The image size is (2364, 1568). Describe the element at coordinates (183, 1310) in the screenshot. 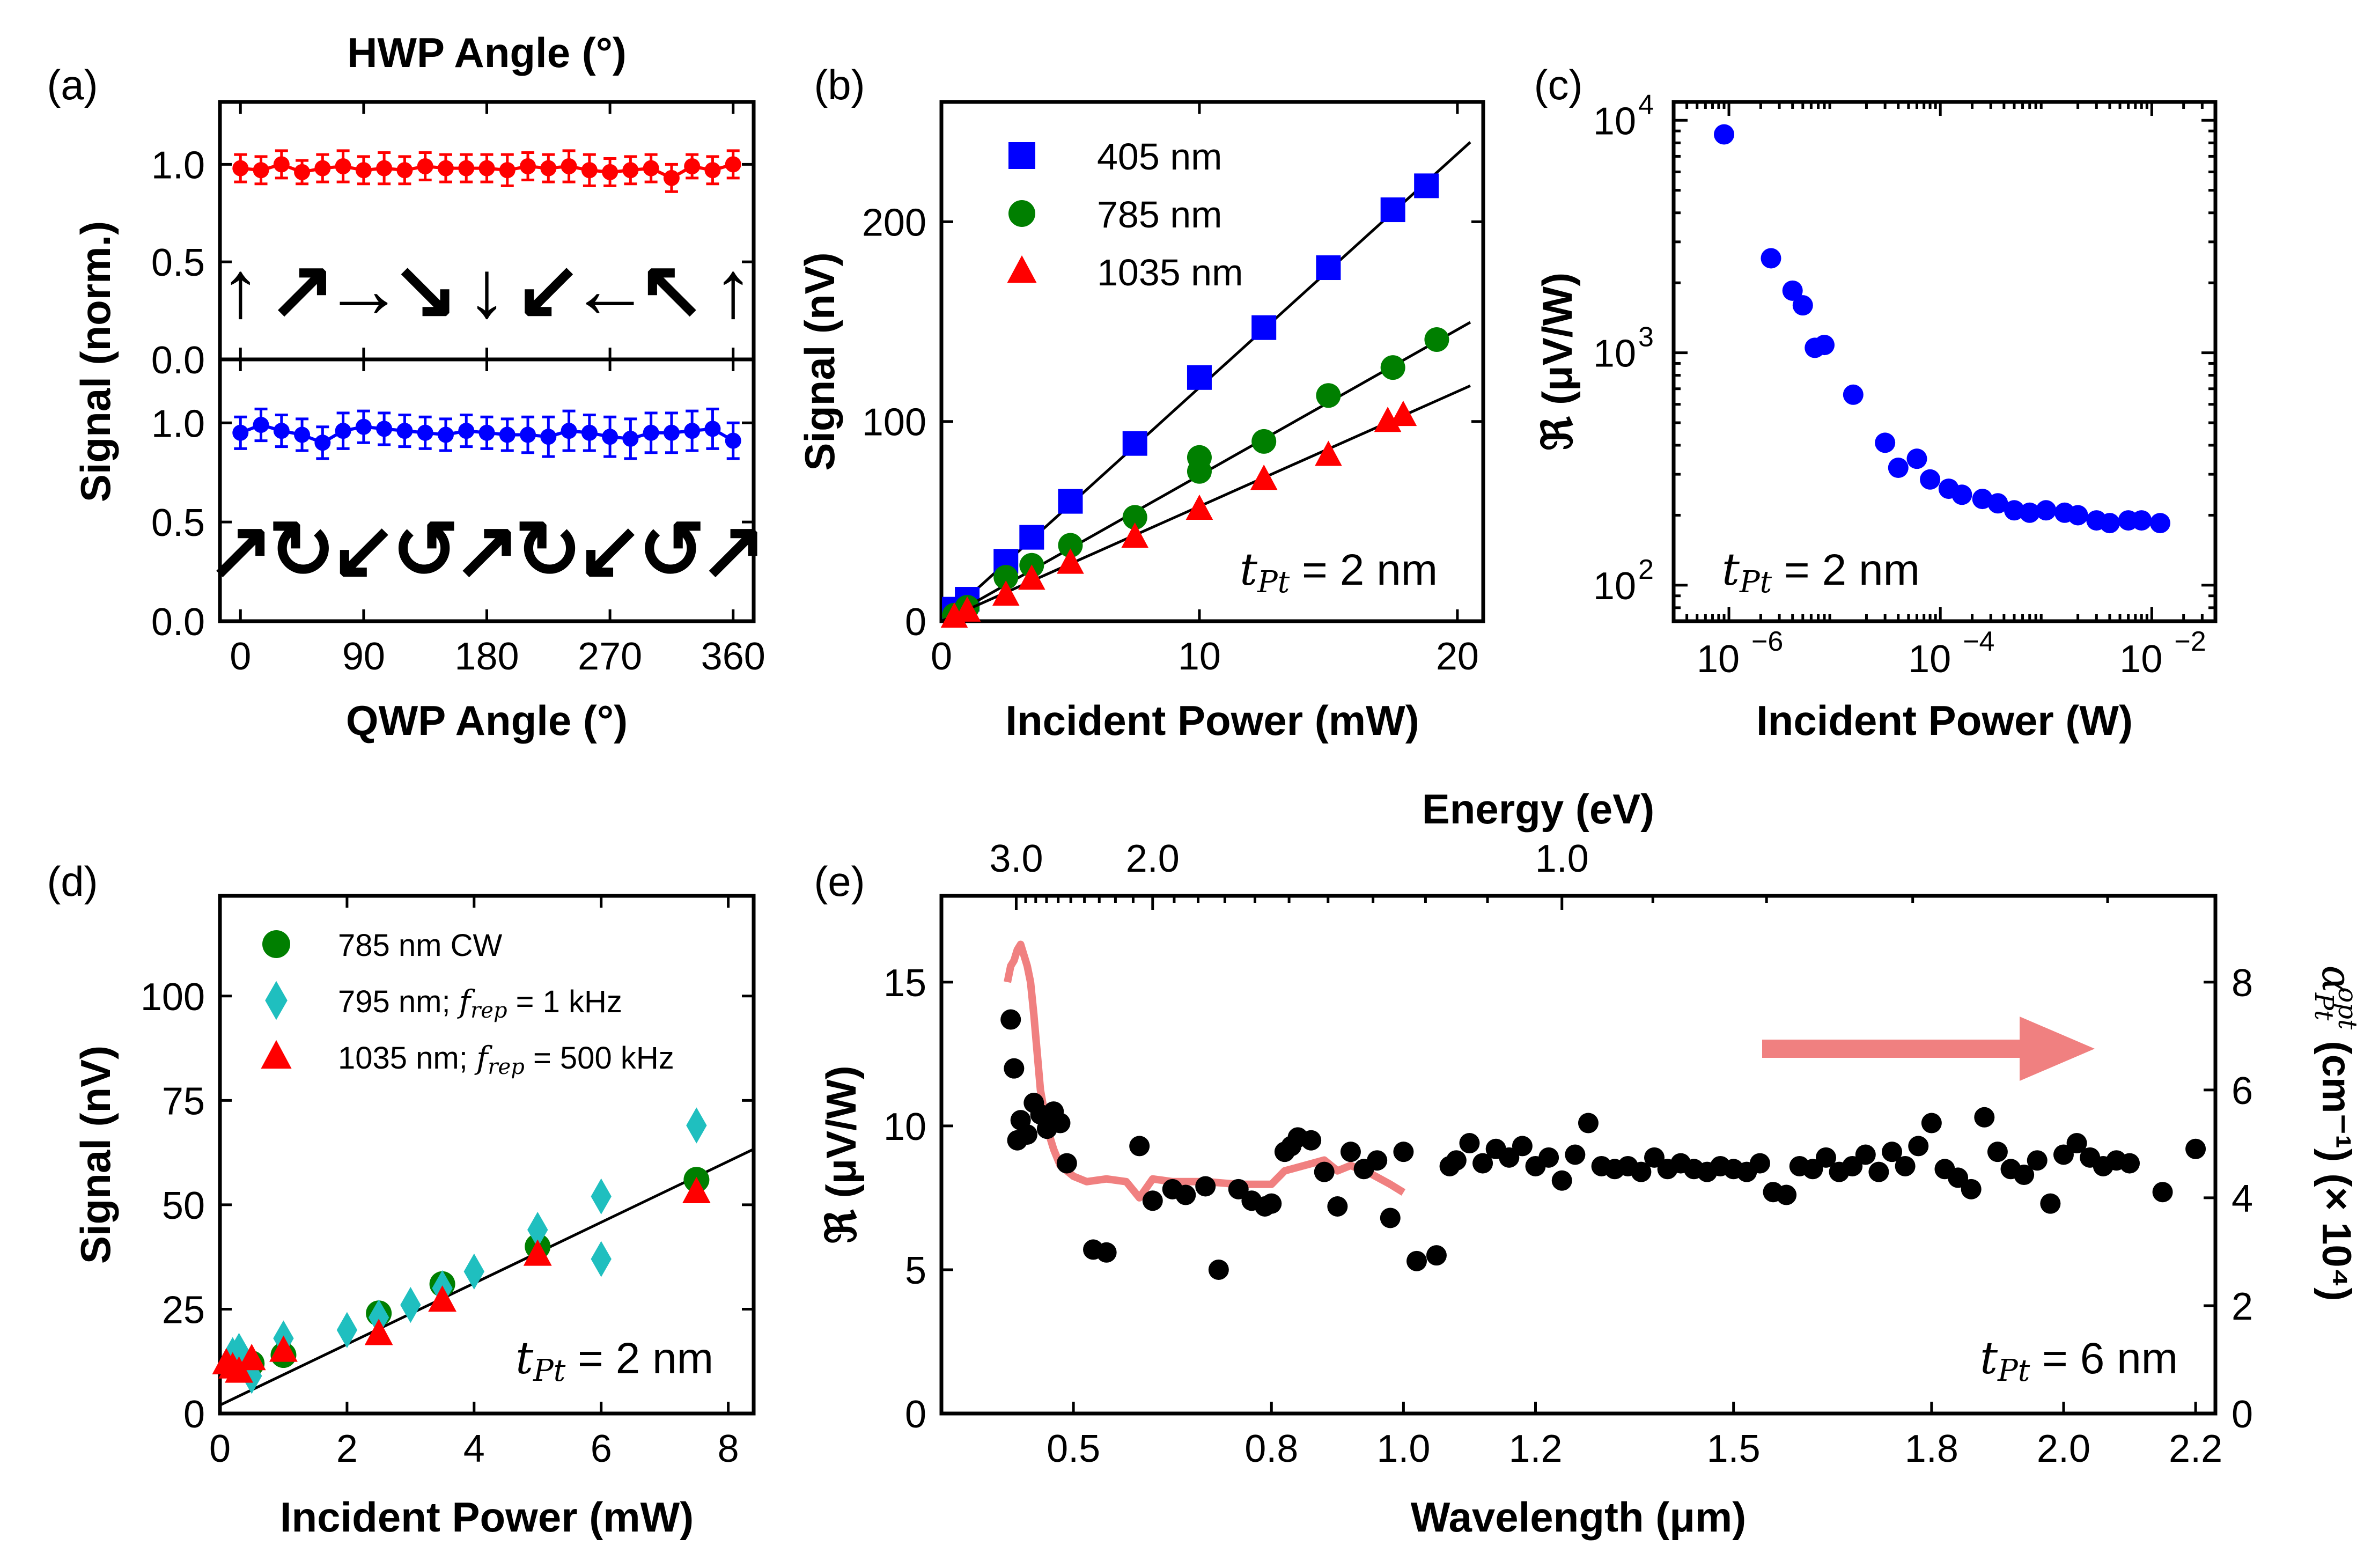

I see `y-tick-label: 25` at that location.